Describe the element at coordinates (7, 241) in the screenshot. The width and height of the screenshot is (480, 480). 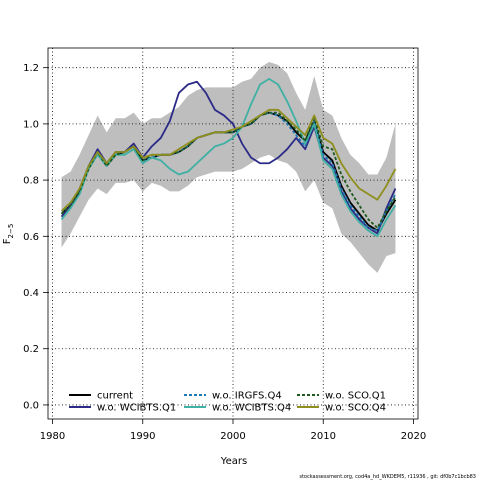
I see `y-axis-label-main: F` at that location.